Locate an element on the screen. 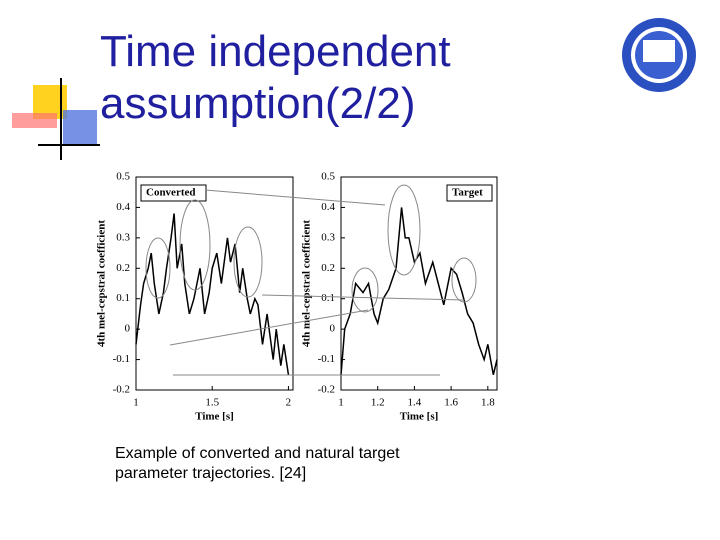  x-tick-label: 1.6 is located at coordinates (451, 403).